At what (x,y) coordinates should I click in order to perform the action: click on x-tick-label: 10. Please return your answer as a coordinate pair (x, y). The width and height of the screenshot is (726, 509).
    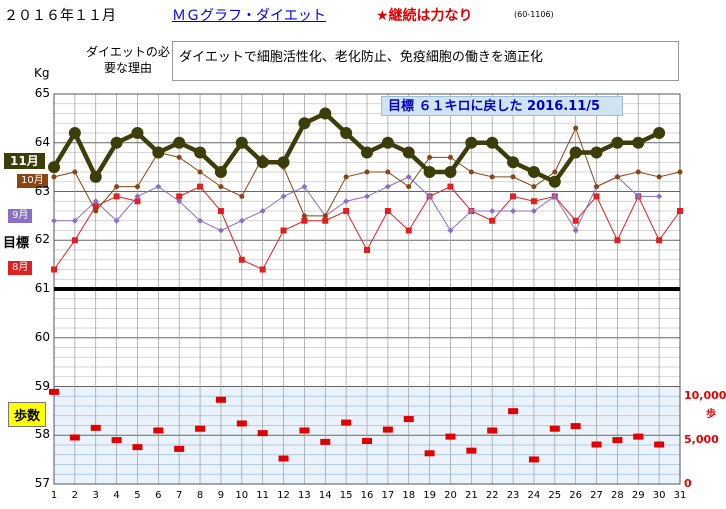
    Looking at the image, I should click on (242, 495).